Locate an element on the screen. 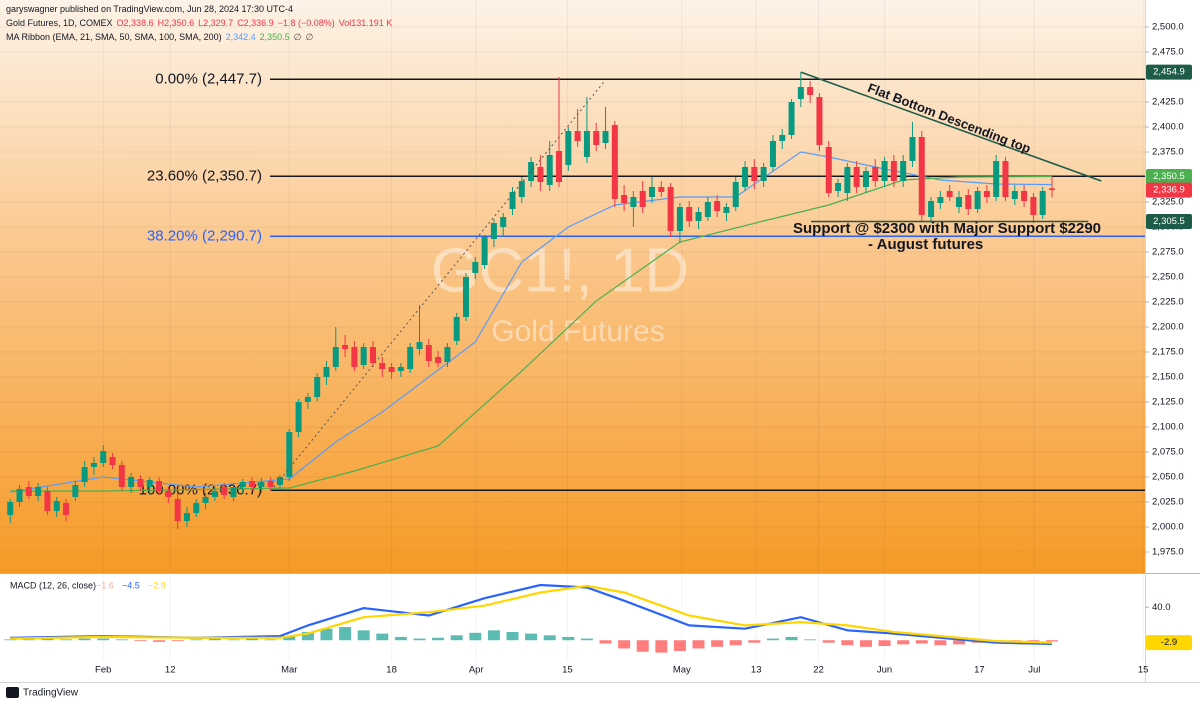 Image resolution: width=1200 pixels, height=704 pixels. x-tick-label: Jul is located at coordinates (1034, 670).